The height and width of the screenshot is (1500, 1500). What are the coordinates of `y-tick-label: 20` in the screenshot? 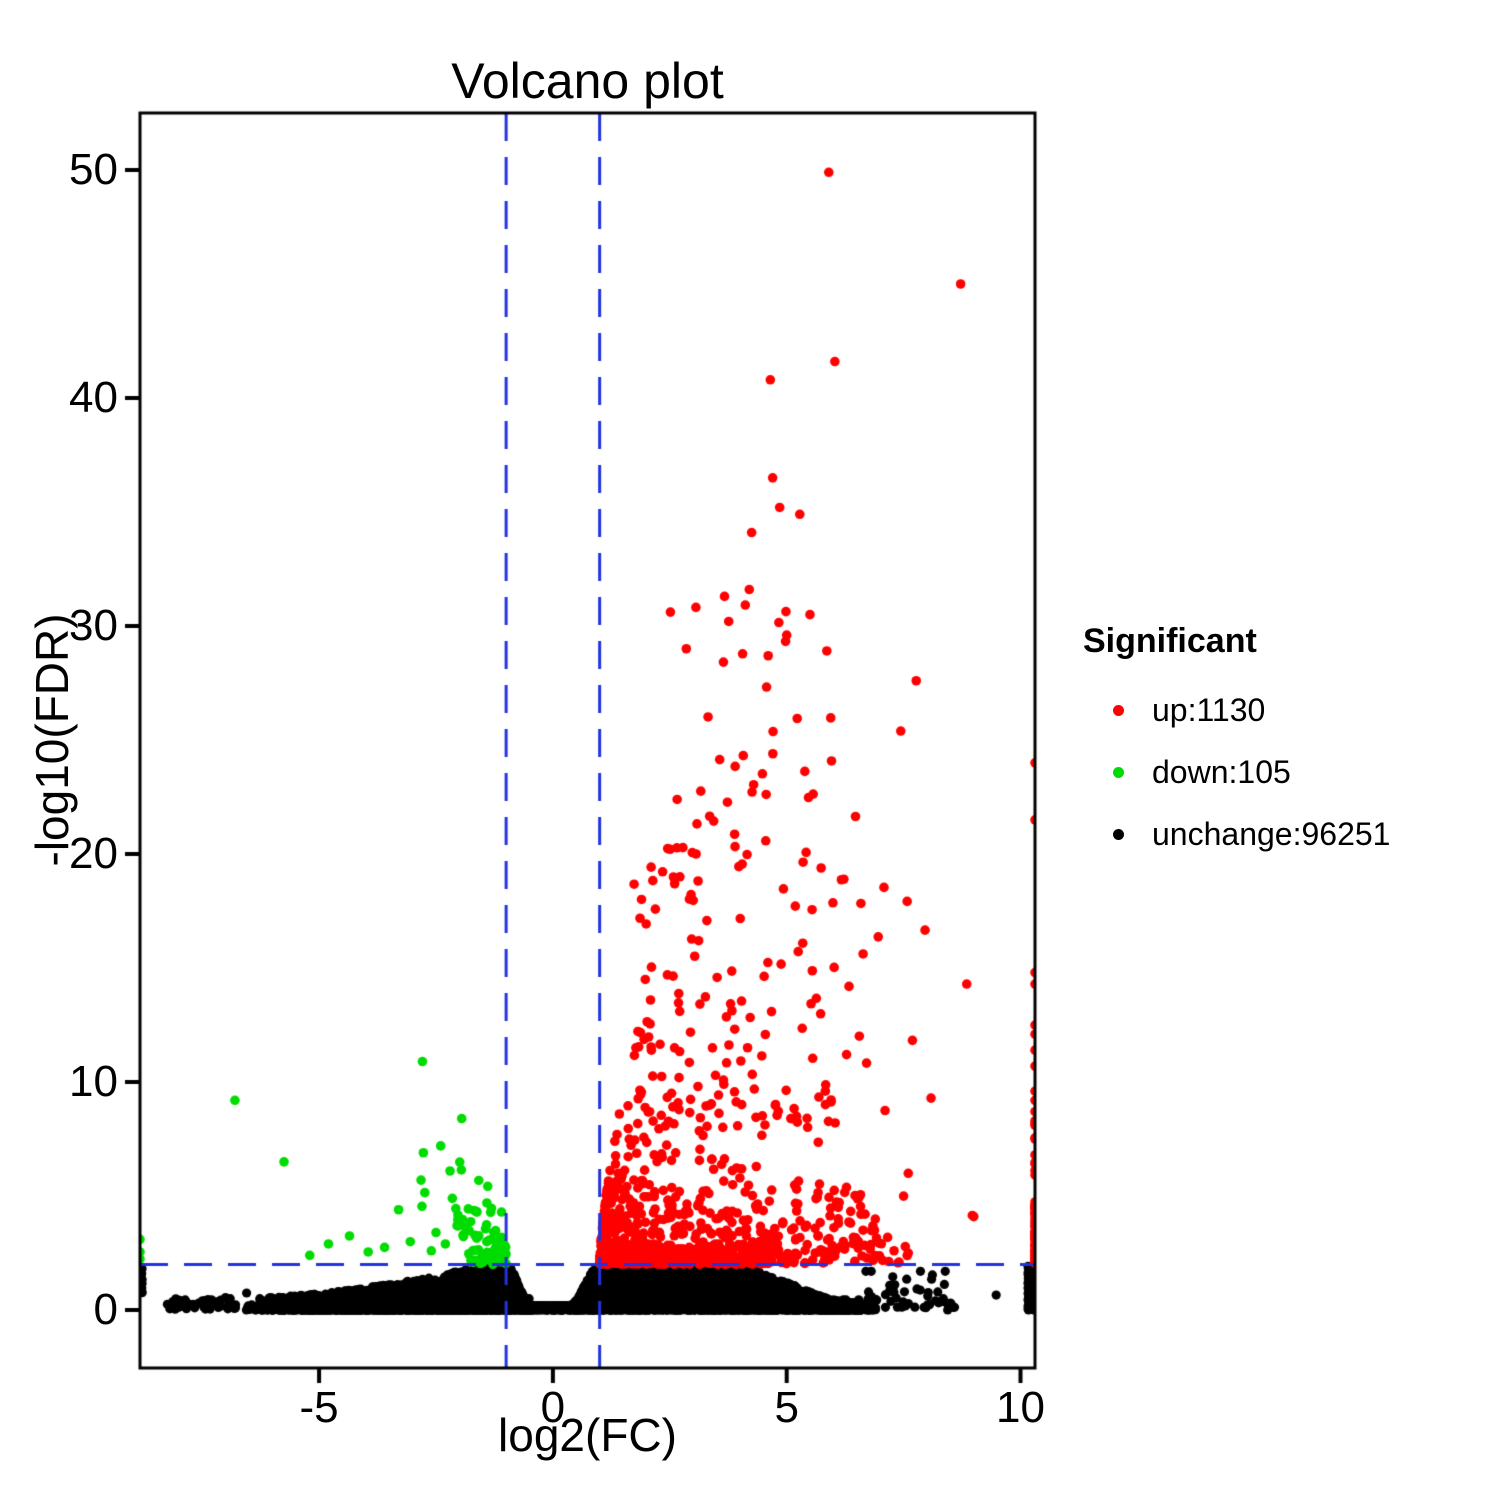 It's located at (93, 854).